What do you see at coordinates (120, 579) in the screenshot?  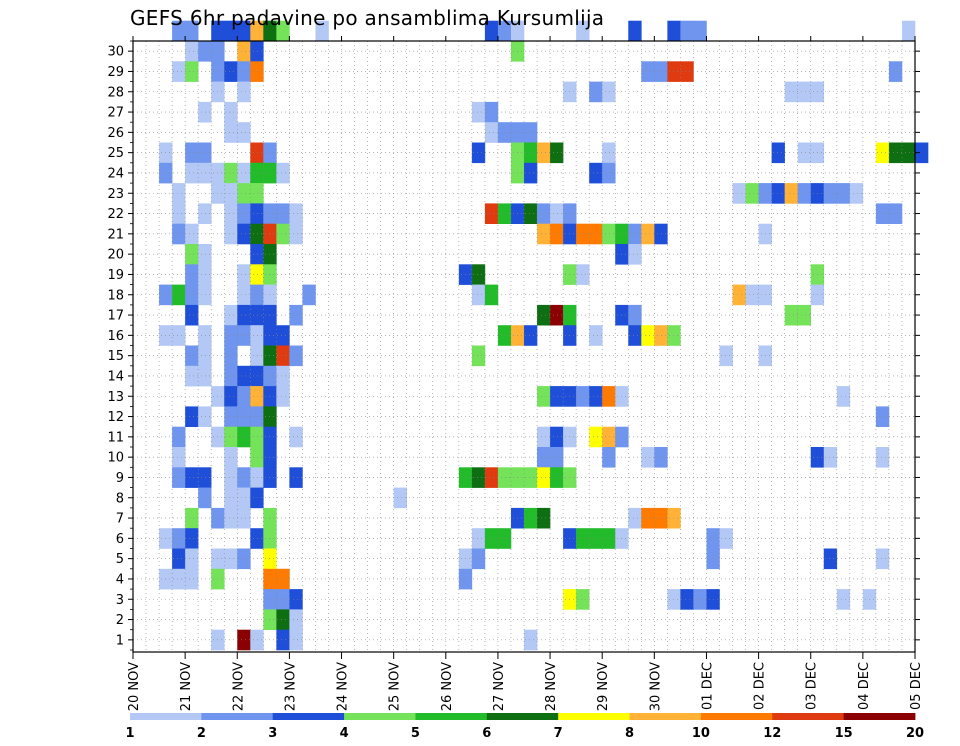 I see `y-tick-label: 4` at bounding box center [120, 579].